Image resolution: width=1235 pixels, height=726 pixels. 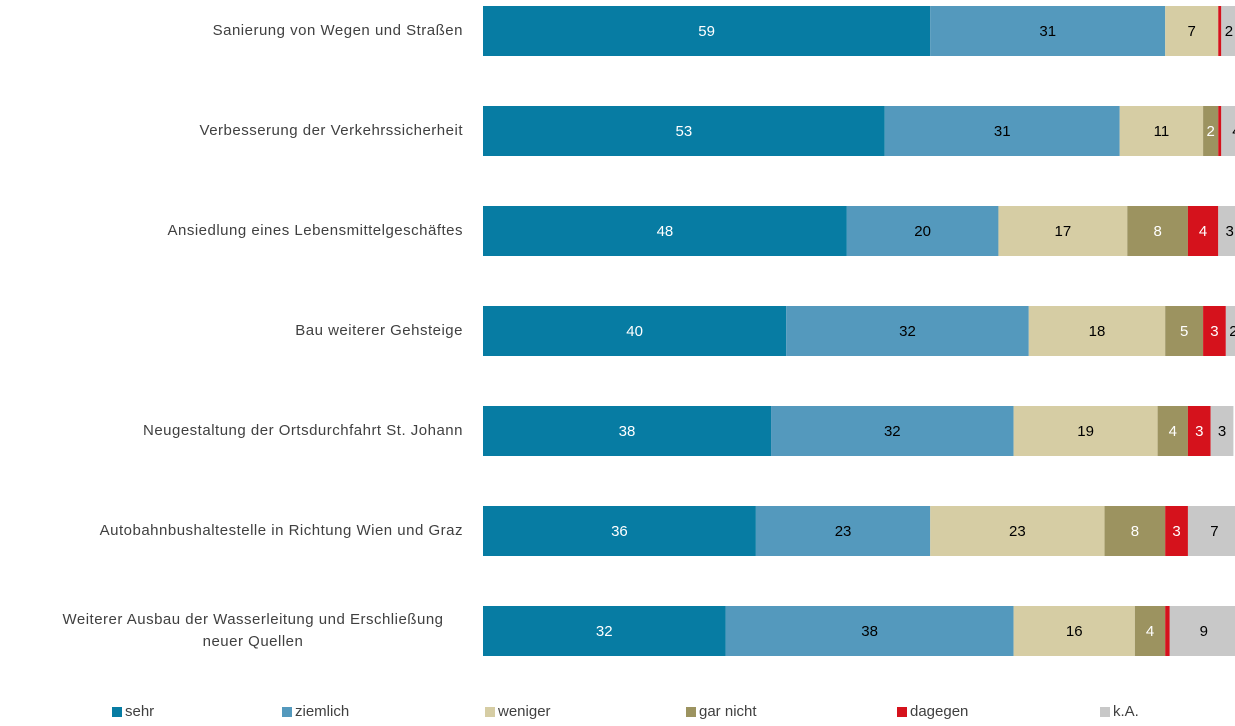 What do you see at coordinates (1126, 711) in the screenshot?
I see `legend-label: k.A.` at bounding box center [1126, 711].